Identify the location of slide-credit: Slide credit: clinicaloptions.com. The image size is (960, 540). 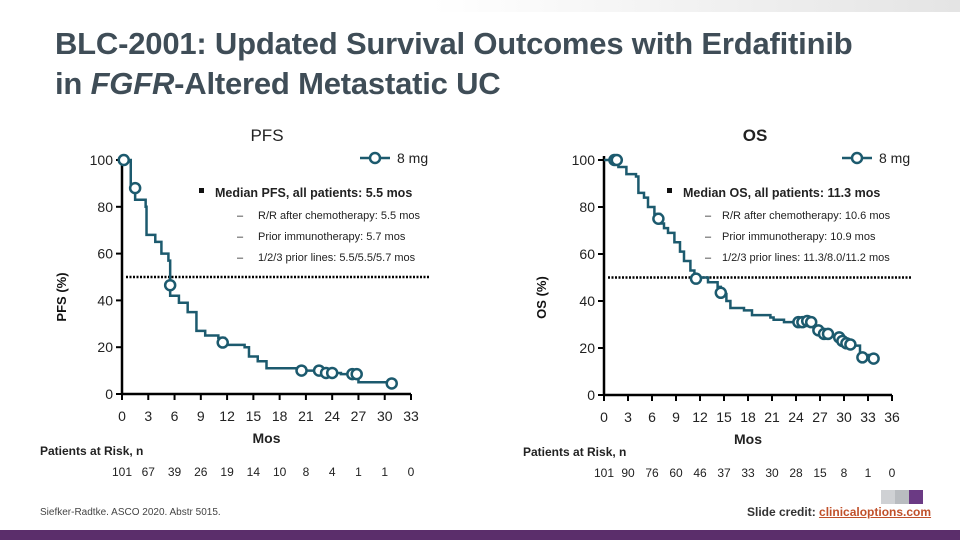
(839, 512).